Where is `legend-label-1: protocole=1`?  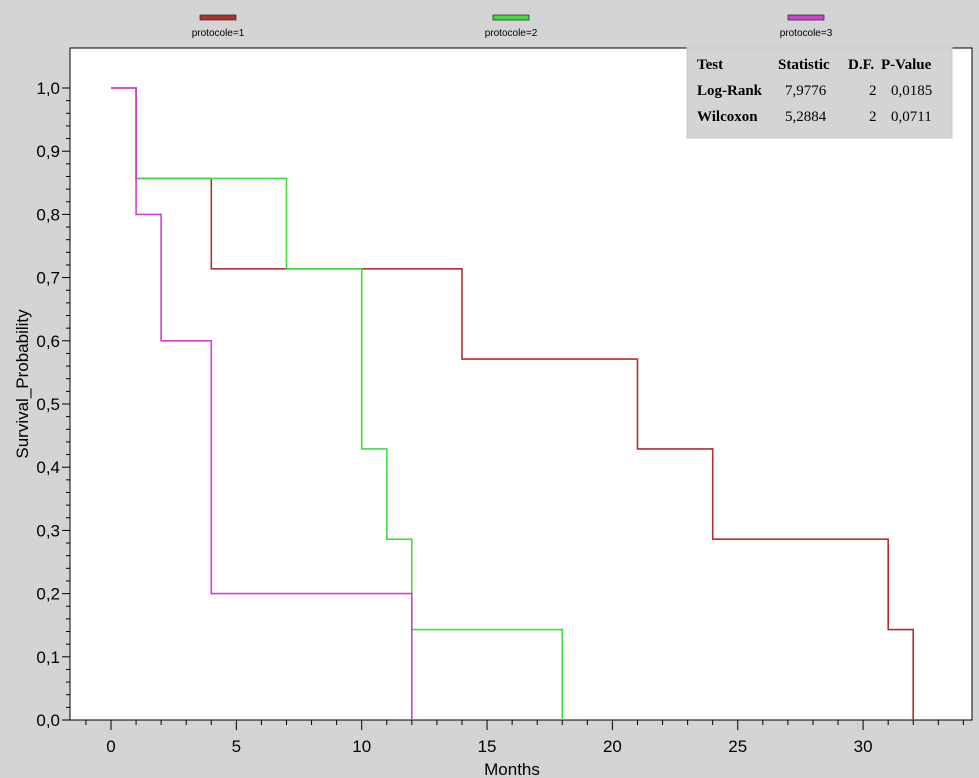
legend-label-1: protocole=1 is located at coordinates (218, 33).